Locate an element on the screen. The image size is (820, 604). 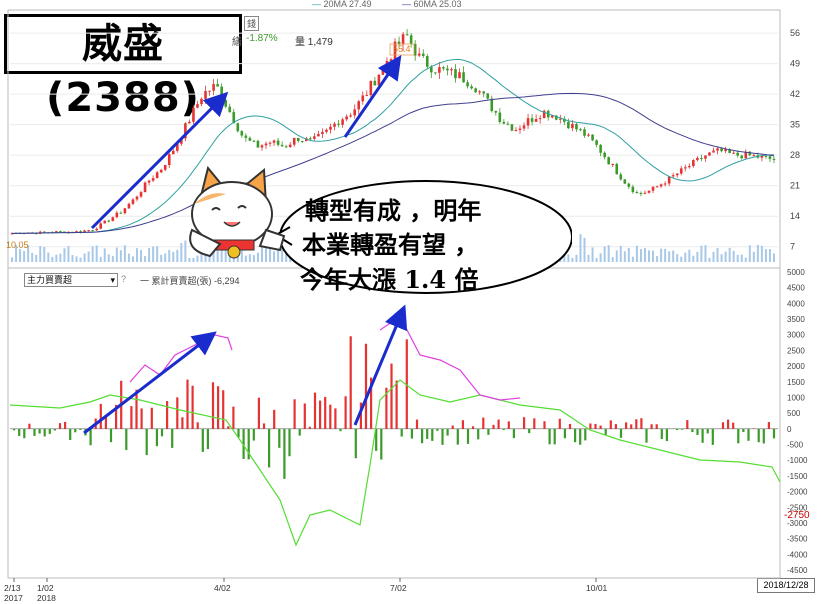
x-tick-label-year: 2017 is located at coordinates (13, 598).